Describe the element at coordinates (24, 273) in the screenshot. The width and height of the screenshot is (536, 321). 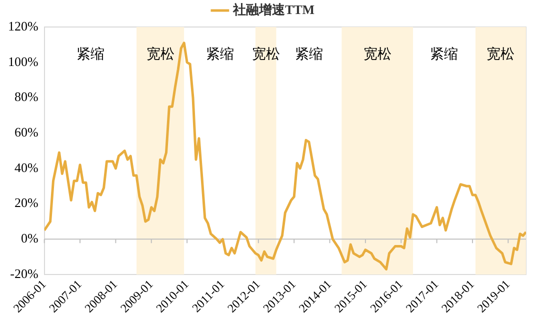
I see `y-tick-label: -20%` at that location.